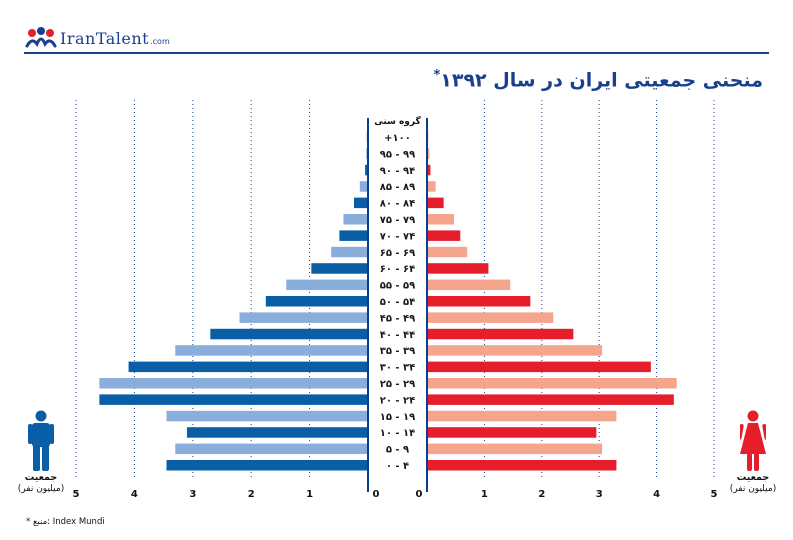  Describe the element at coordinates (309, 494) in the screenshot. I see `x-tick-label-male: 1` at that location.